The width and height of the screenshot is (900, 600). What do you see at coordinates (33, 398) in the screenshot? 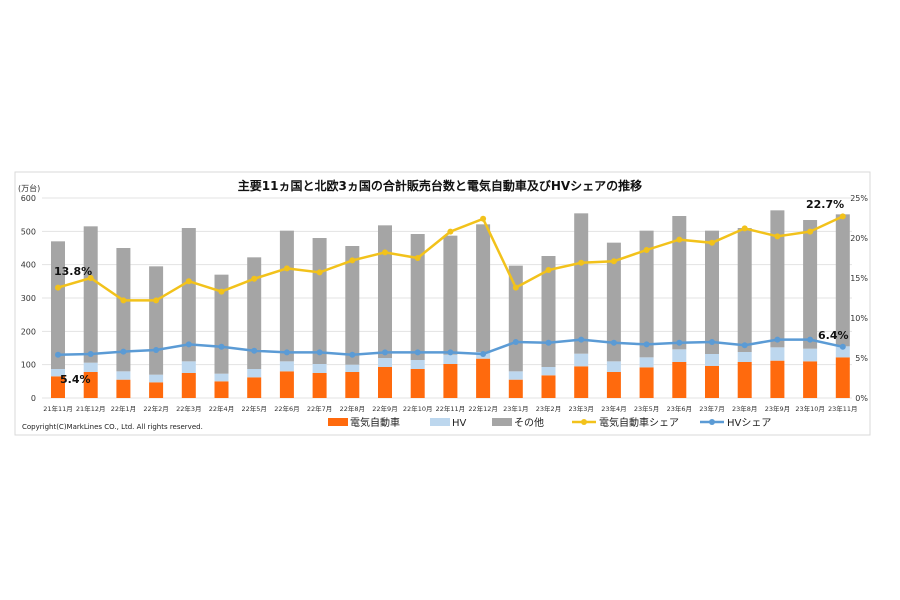
I see `y-tick-label: 0` at bounding box center [33, 398].